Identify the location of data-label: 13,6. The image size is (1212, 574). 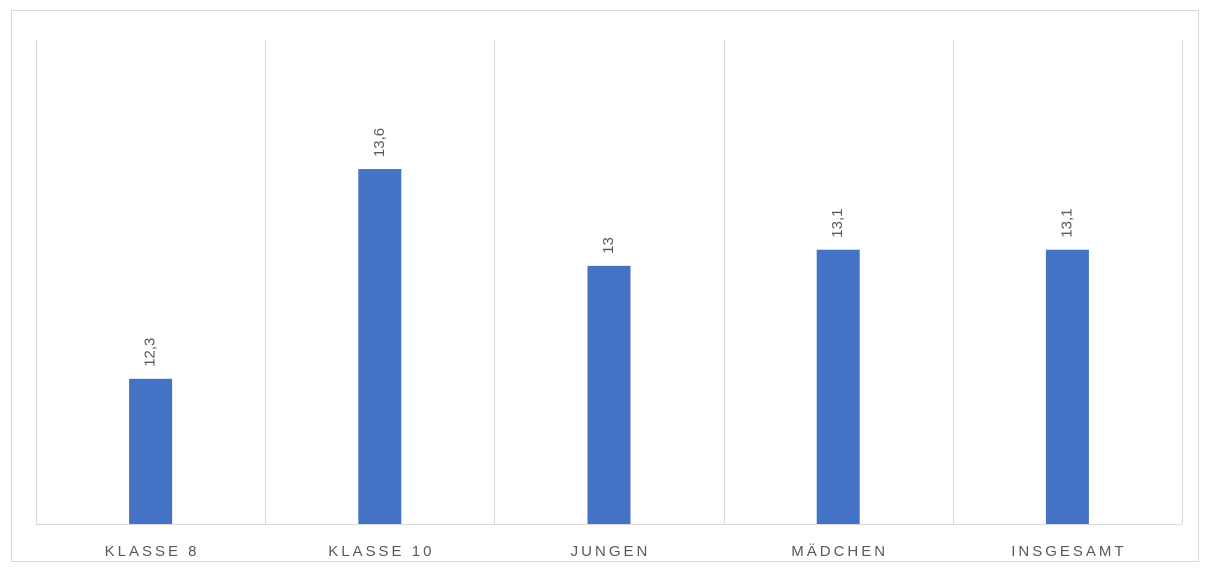
(379, 142).